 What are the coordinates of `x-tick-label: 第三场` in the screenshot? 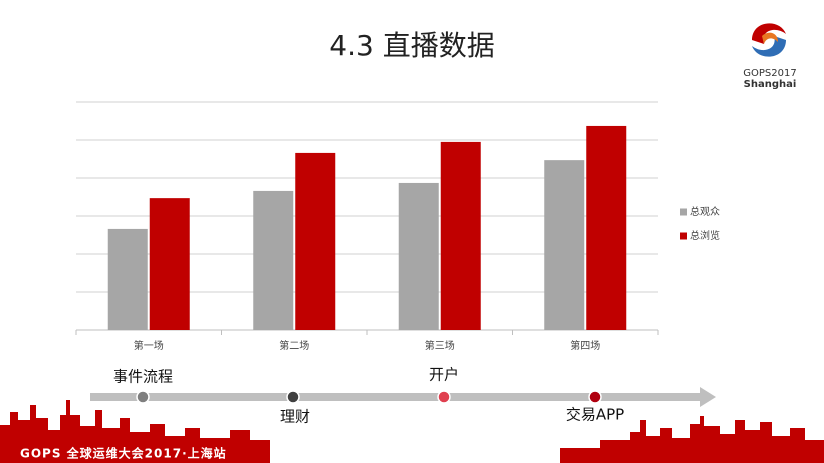 It's located at (440, 345).